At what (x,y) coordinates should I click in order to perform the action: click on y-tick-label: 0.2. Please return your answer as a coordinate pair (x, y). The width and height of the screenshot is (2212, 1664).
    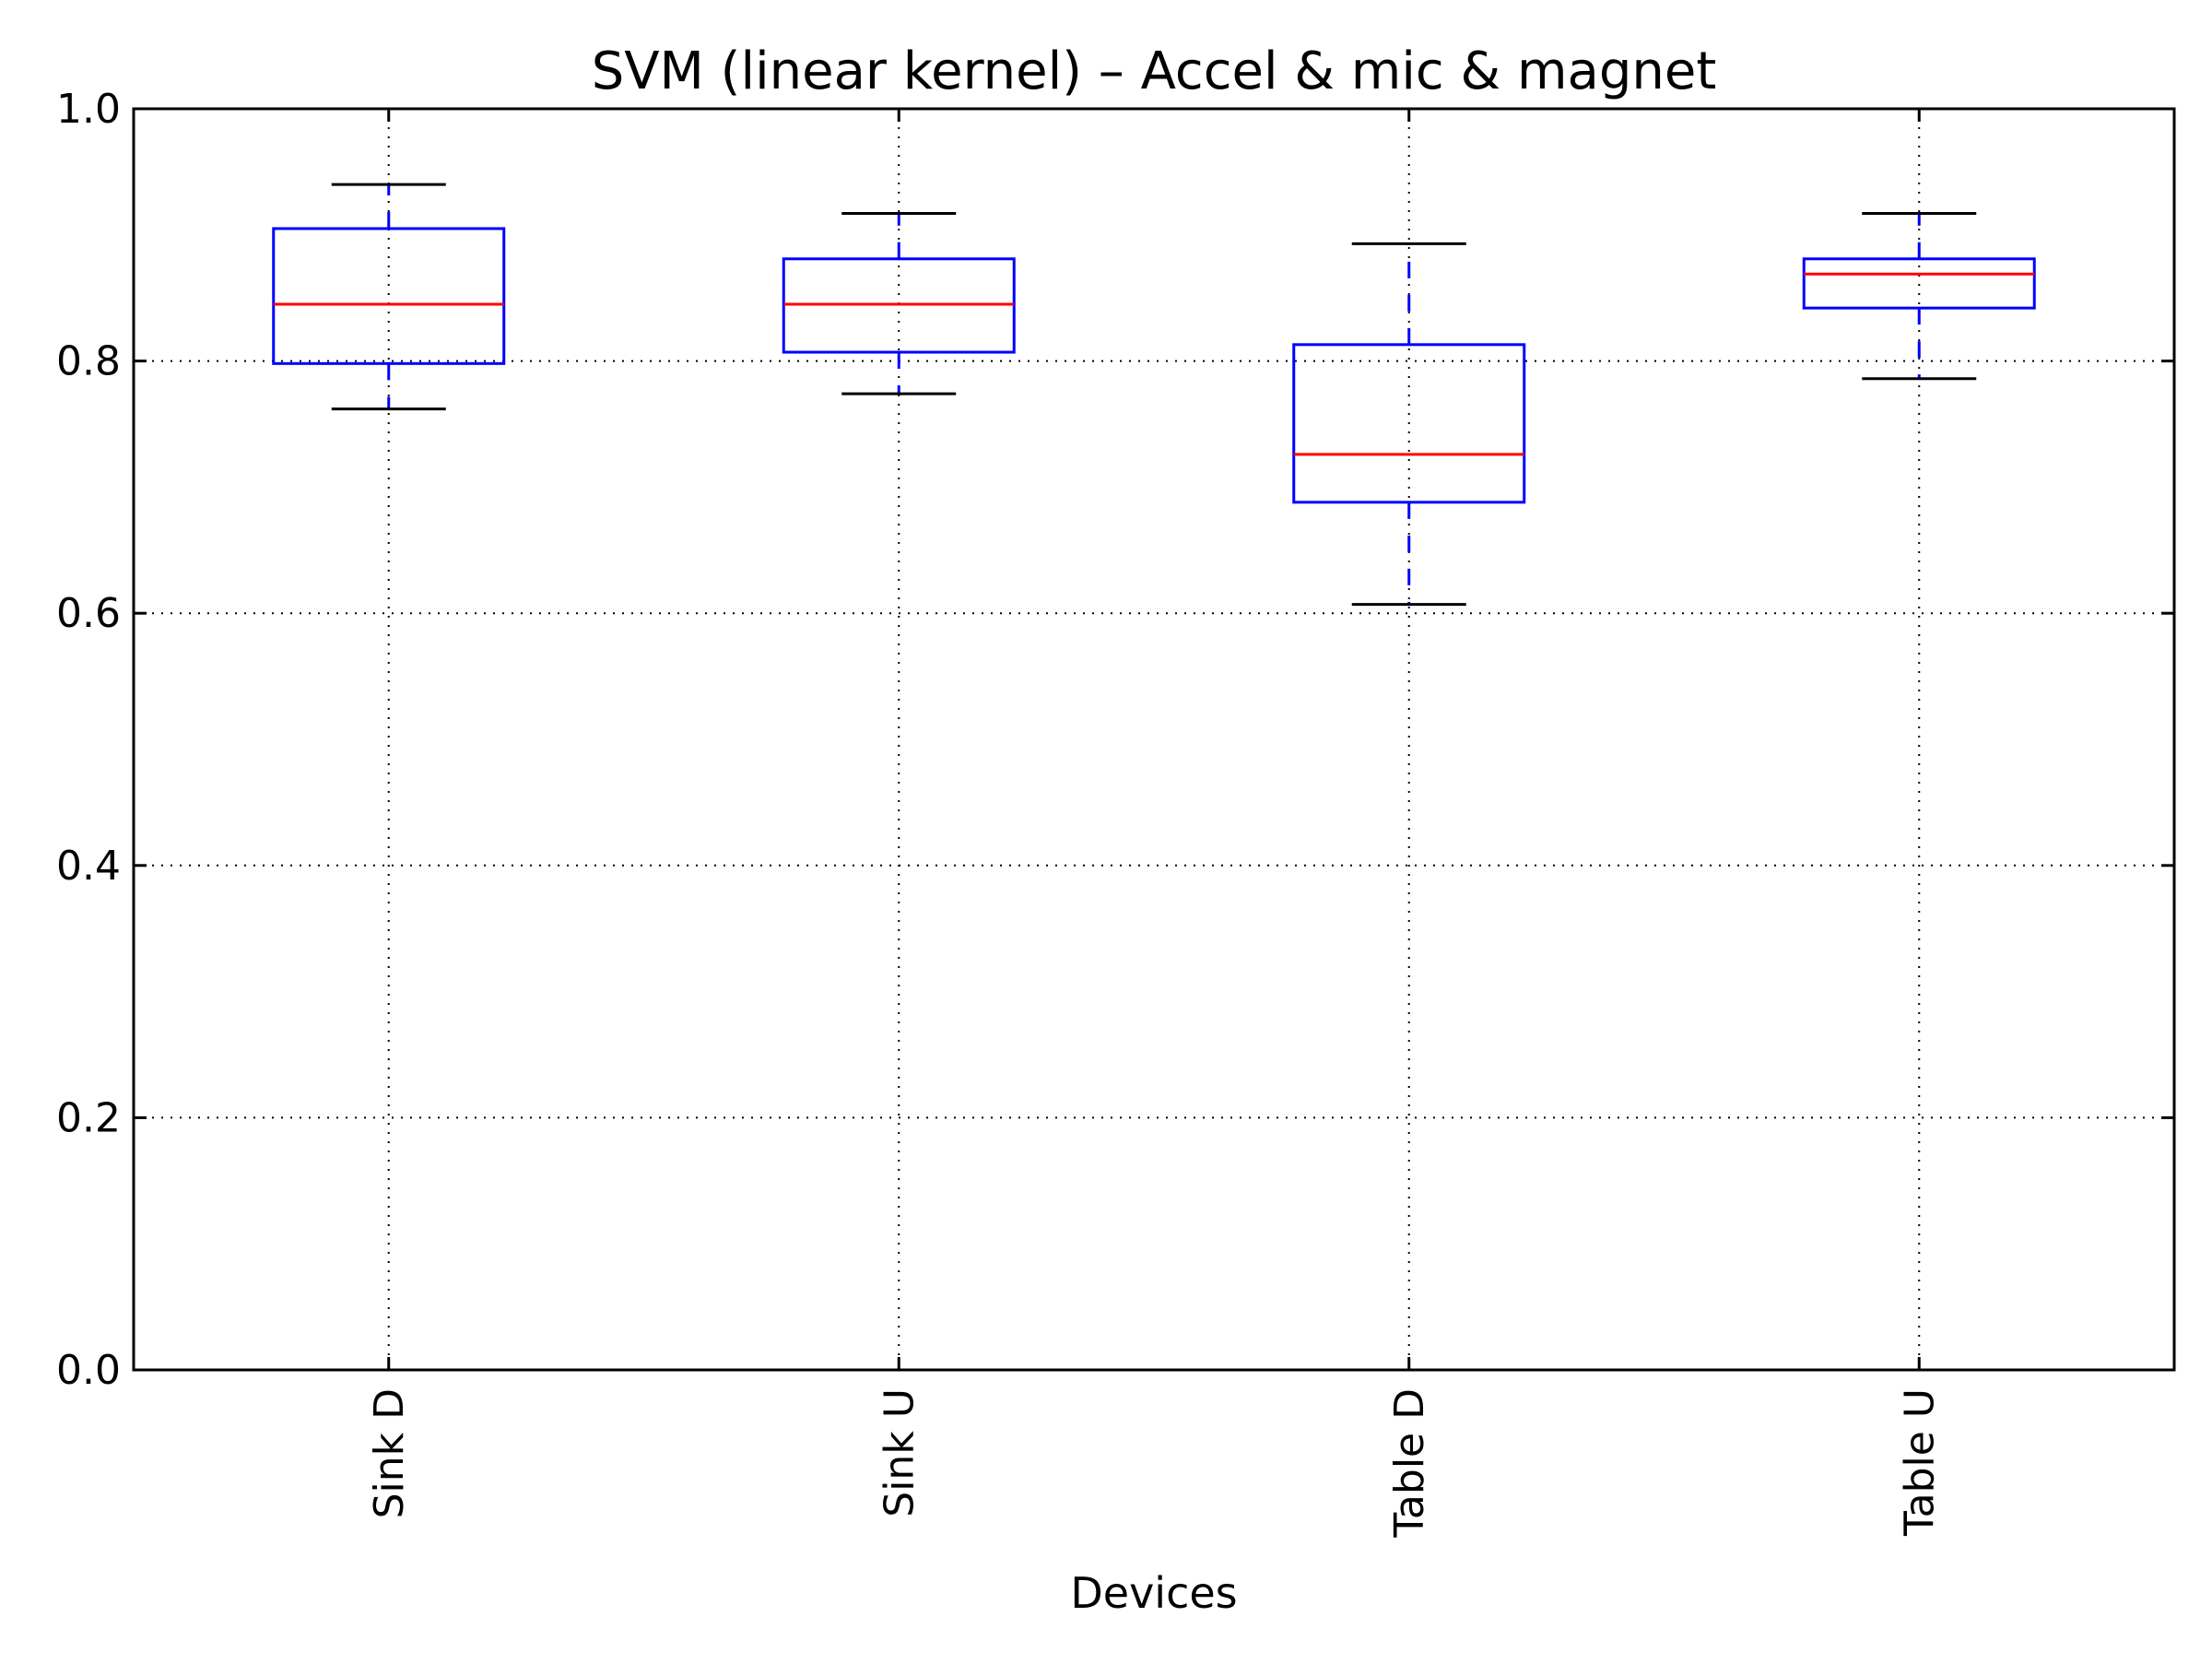
    Looking at the image, I should click on (88, 1117).